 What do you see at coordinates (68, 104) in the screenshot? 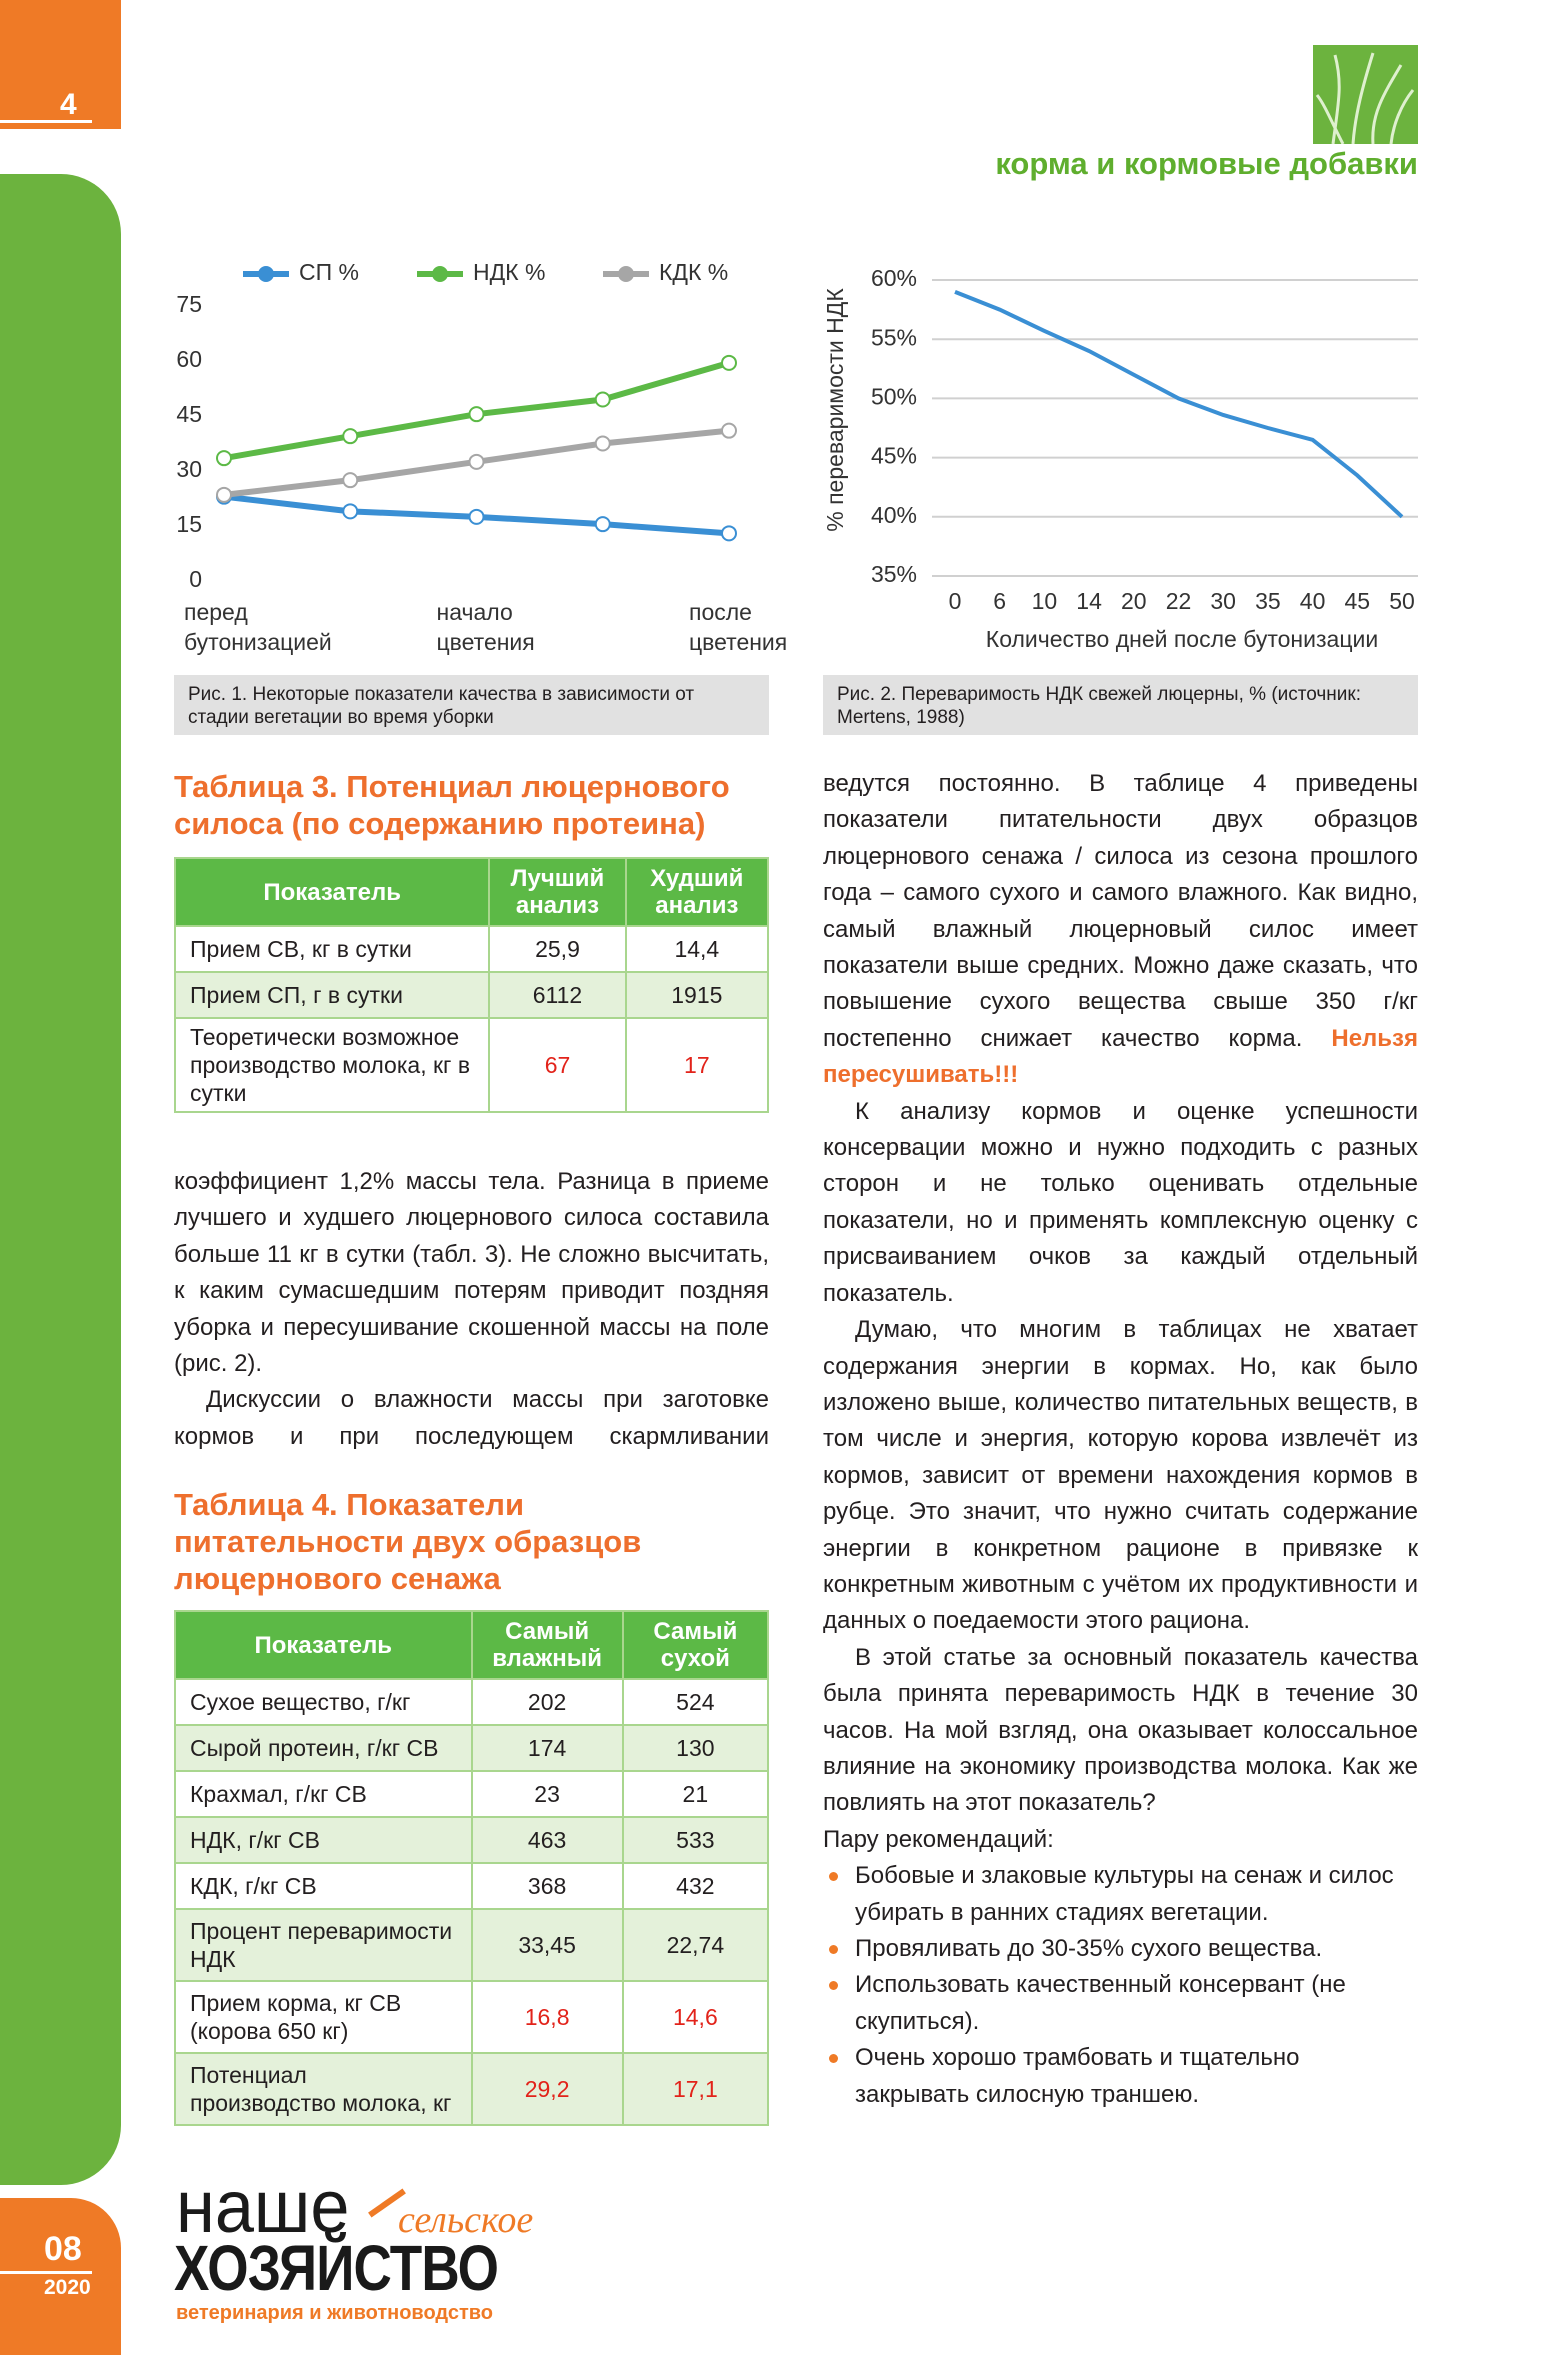
I see `page-number: 4` at bounding box center [68, 104].